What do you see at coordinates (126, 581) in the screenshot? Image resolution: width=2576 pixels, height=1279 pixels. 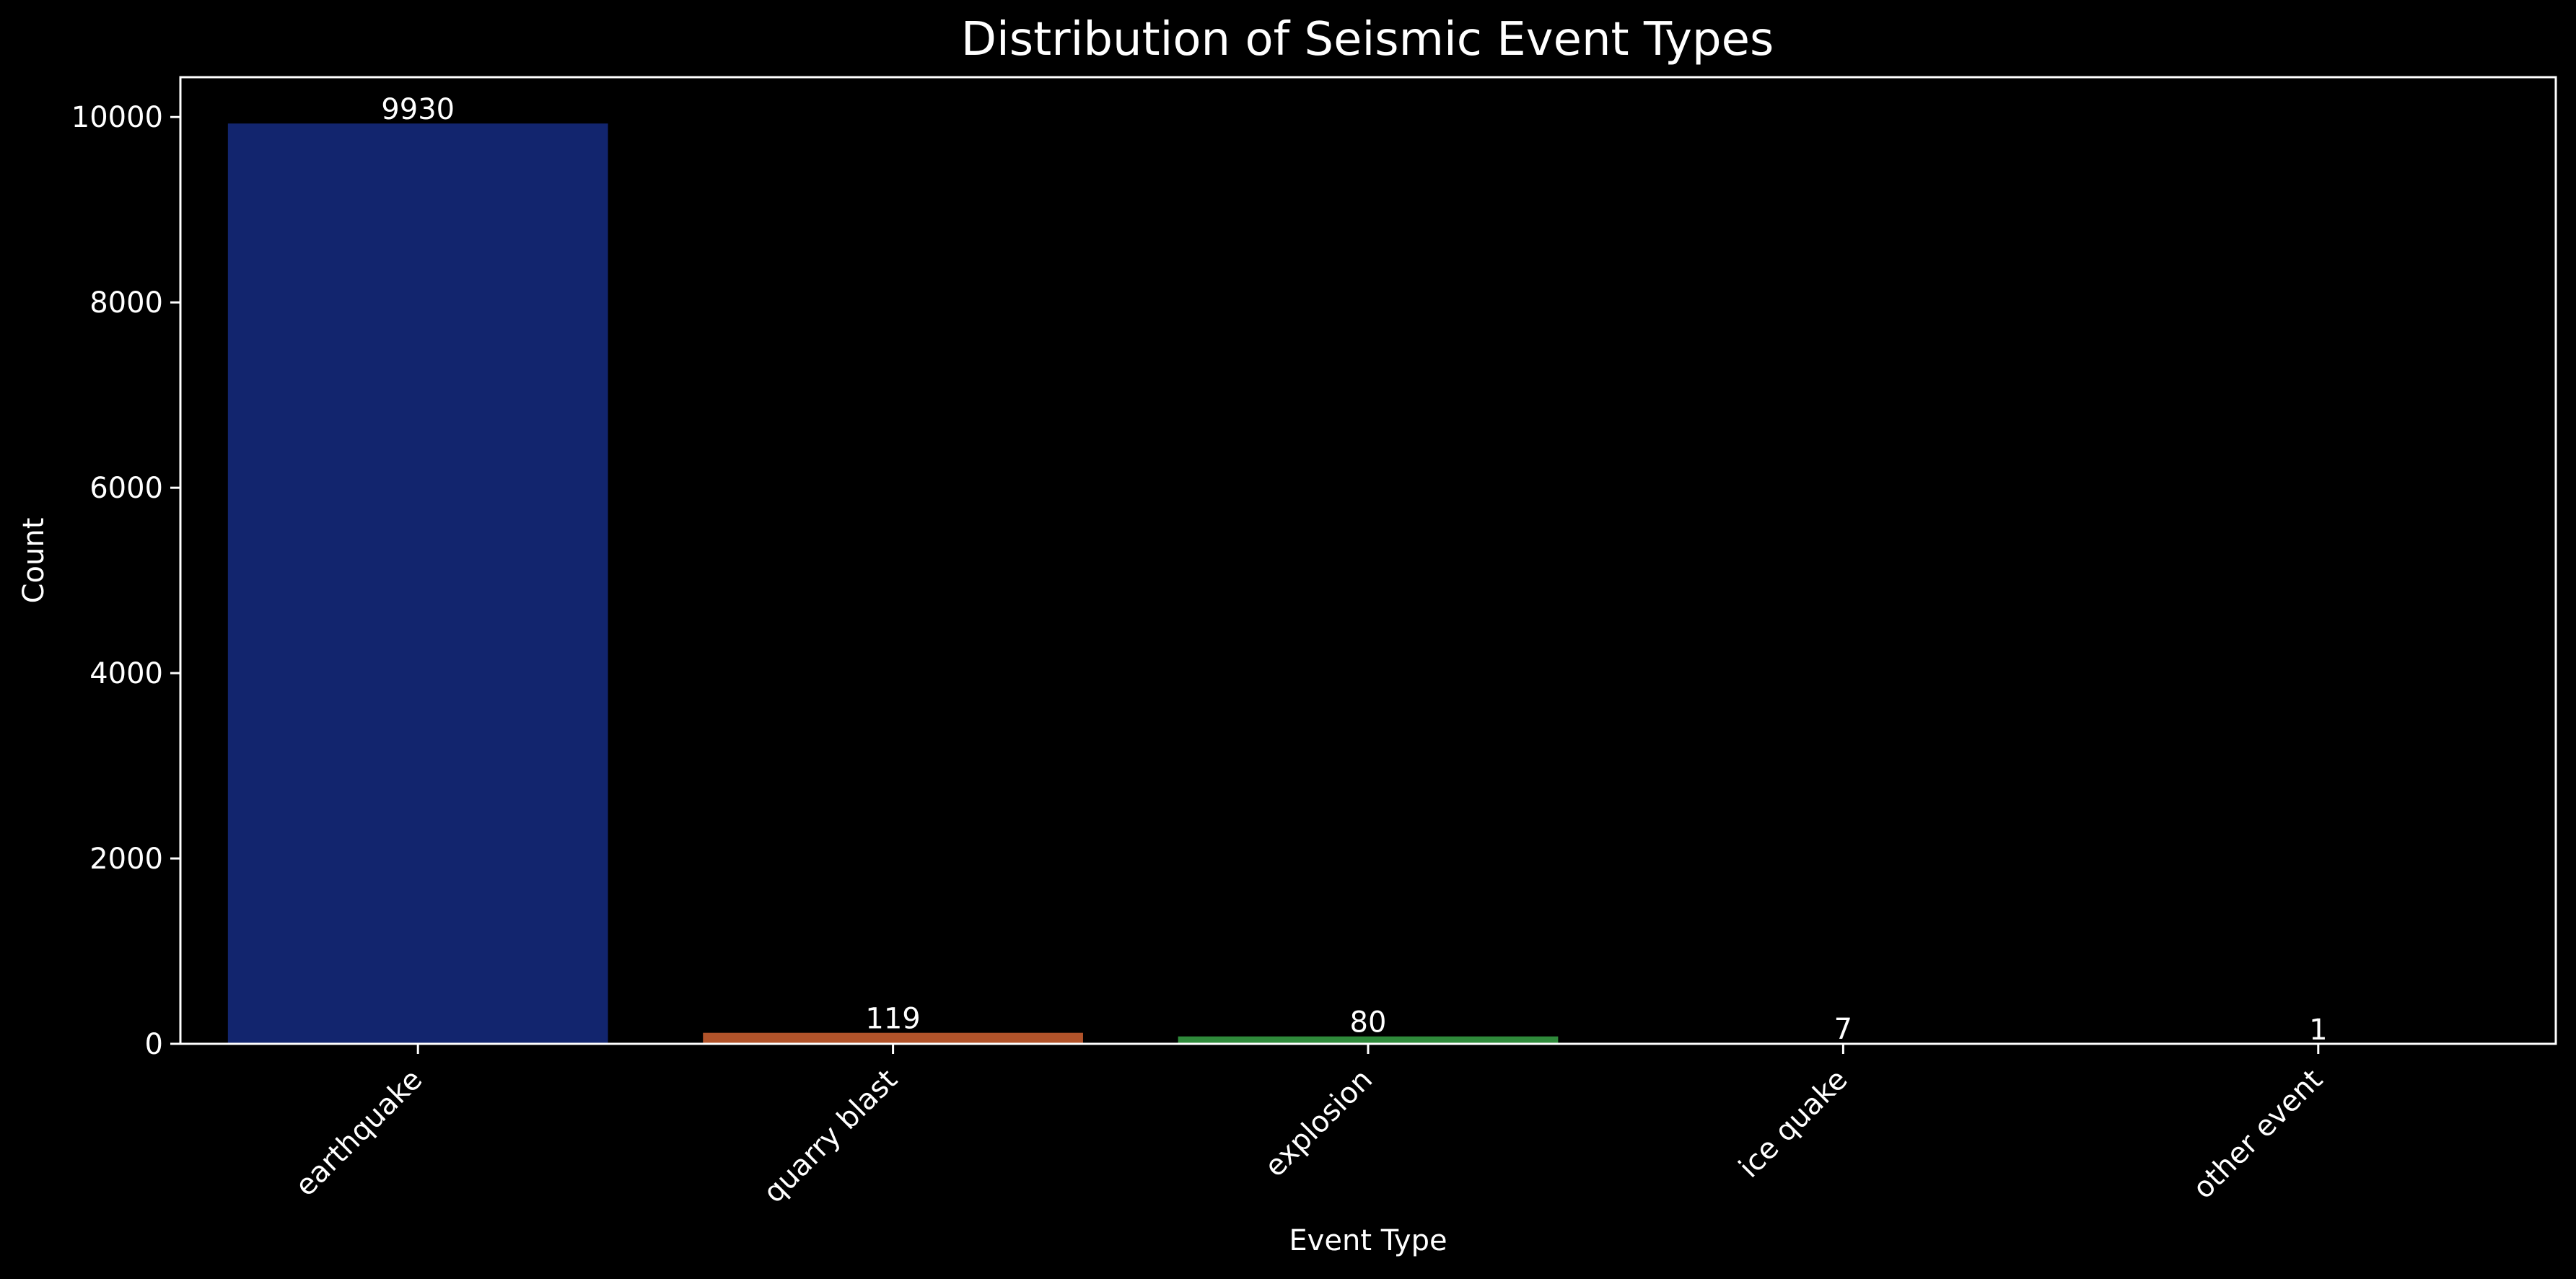 I see `y-axis-ticks: 0 2000 4000 6000 8000 10000` at bounding box center [126, 581].